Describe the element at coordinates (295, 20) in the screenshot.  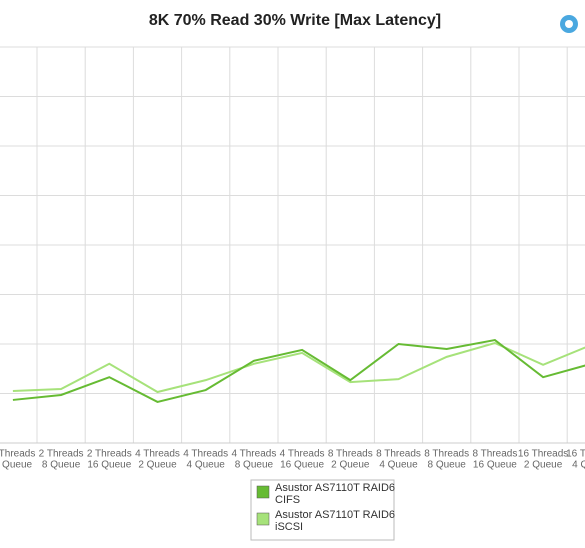
I see `chart-title: 8K 70% Read 30% Write [Max Latency]` at that location.